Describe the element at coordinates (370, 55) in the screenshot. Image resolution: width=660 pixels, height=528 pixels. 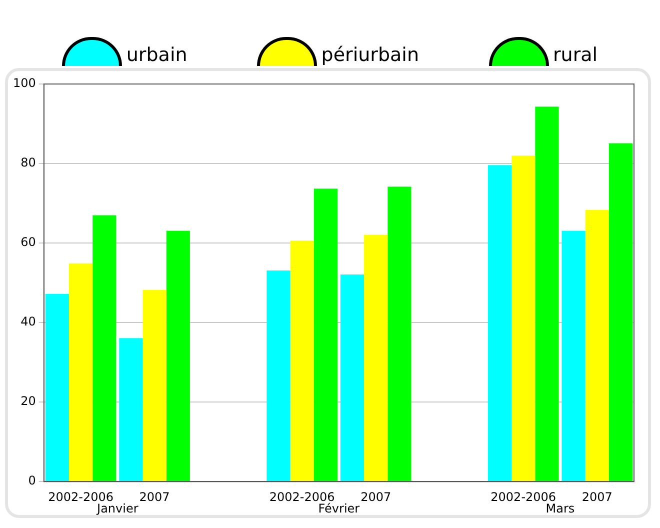
I see `legend-label: périurbain` at that location.